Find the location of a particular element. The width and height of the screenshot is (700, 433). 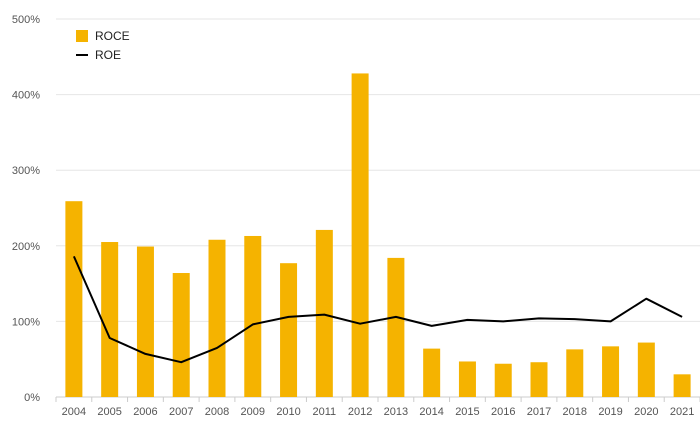

x-tick-label: 2012 is located at coordinates (360, 412).